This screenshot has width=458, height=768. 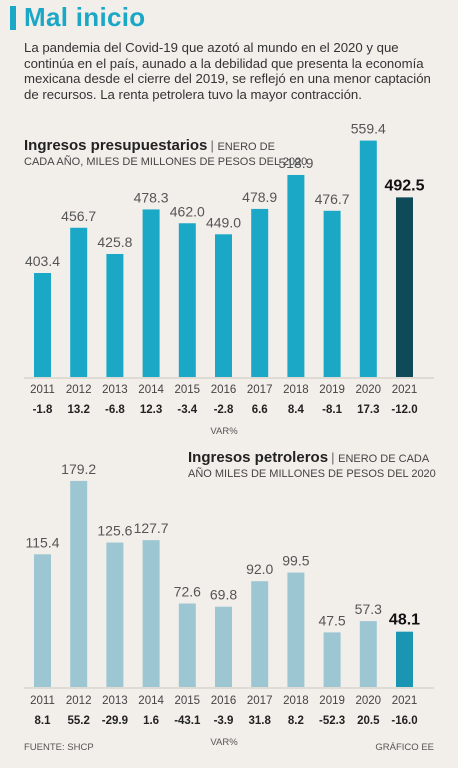 I want to click on chart1-value-label: 478.9, so click(x=259, y=197).